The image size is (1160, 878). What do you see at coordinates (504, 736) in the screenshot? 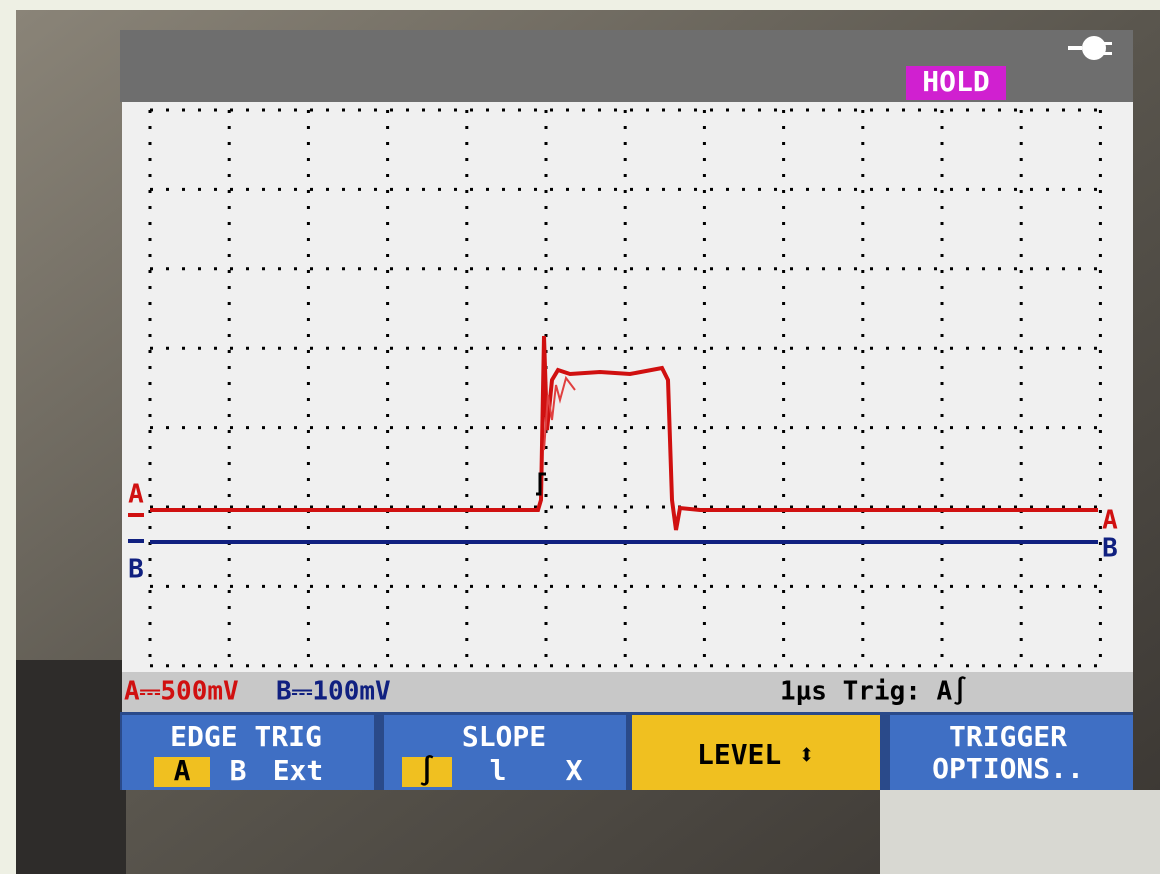
I see `menu-label: SLOPE` at bounding box center [504, 736].